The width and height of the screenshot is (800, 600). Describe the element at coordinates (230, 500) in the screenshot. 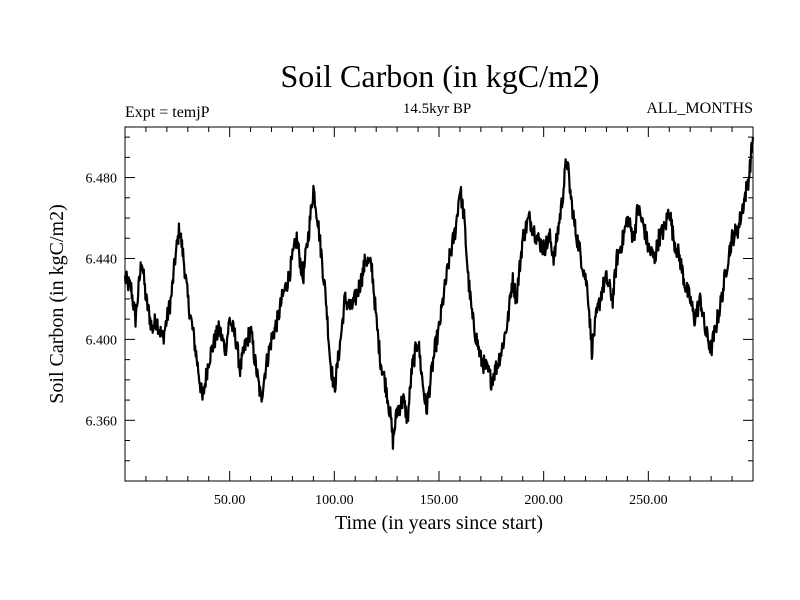

I see `x-tick-label: 50.00` at that location.